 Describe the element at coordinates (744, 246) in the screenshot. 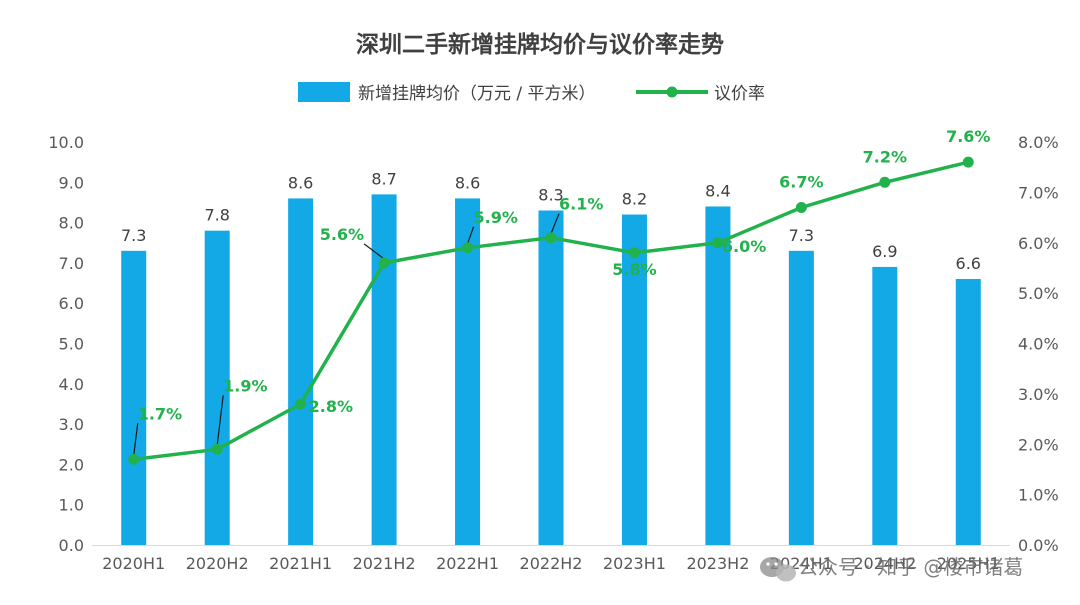

I see `rate-value-label: 6.0%` at that location.